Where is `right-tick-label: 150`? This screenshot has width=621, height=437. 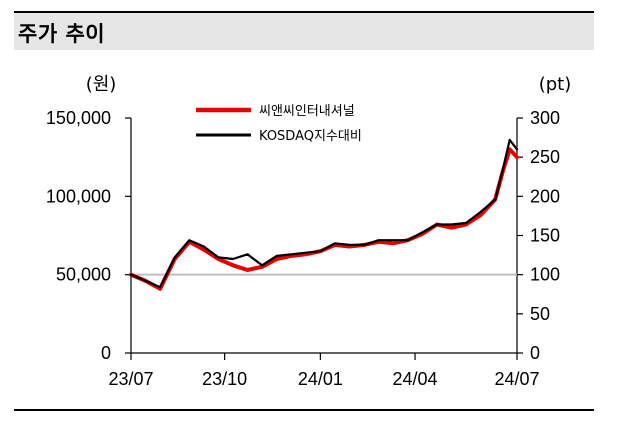 right-tick-label: 150 is located at coordinates (545, 236).